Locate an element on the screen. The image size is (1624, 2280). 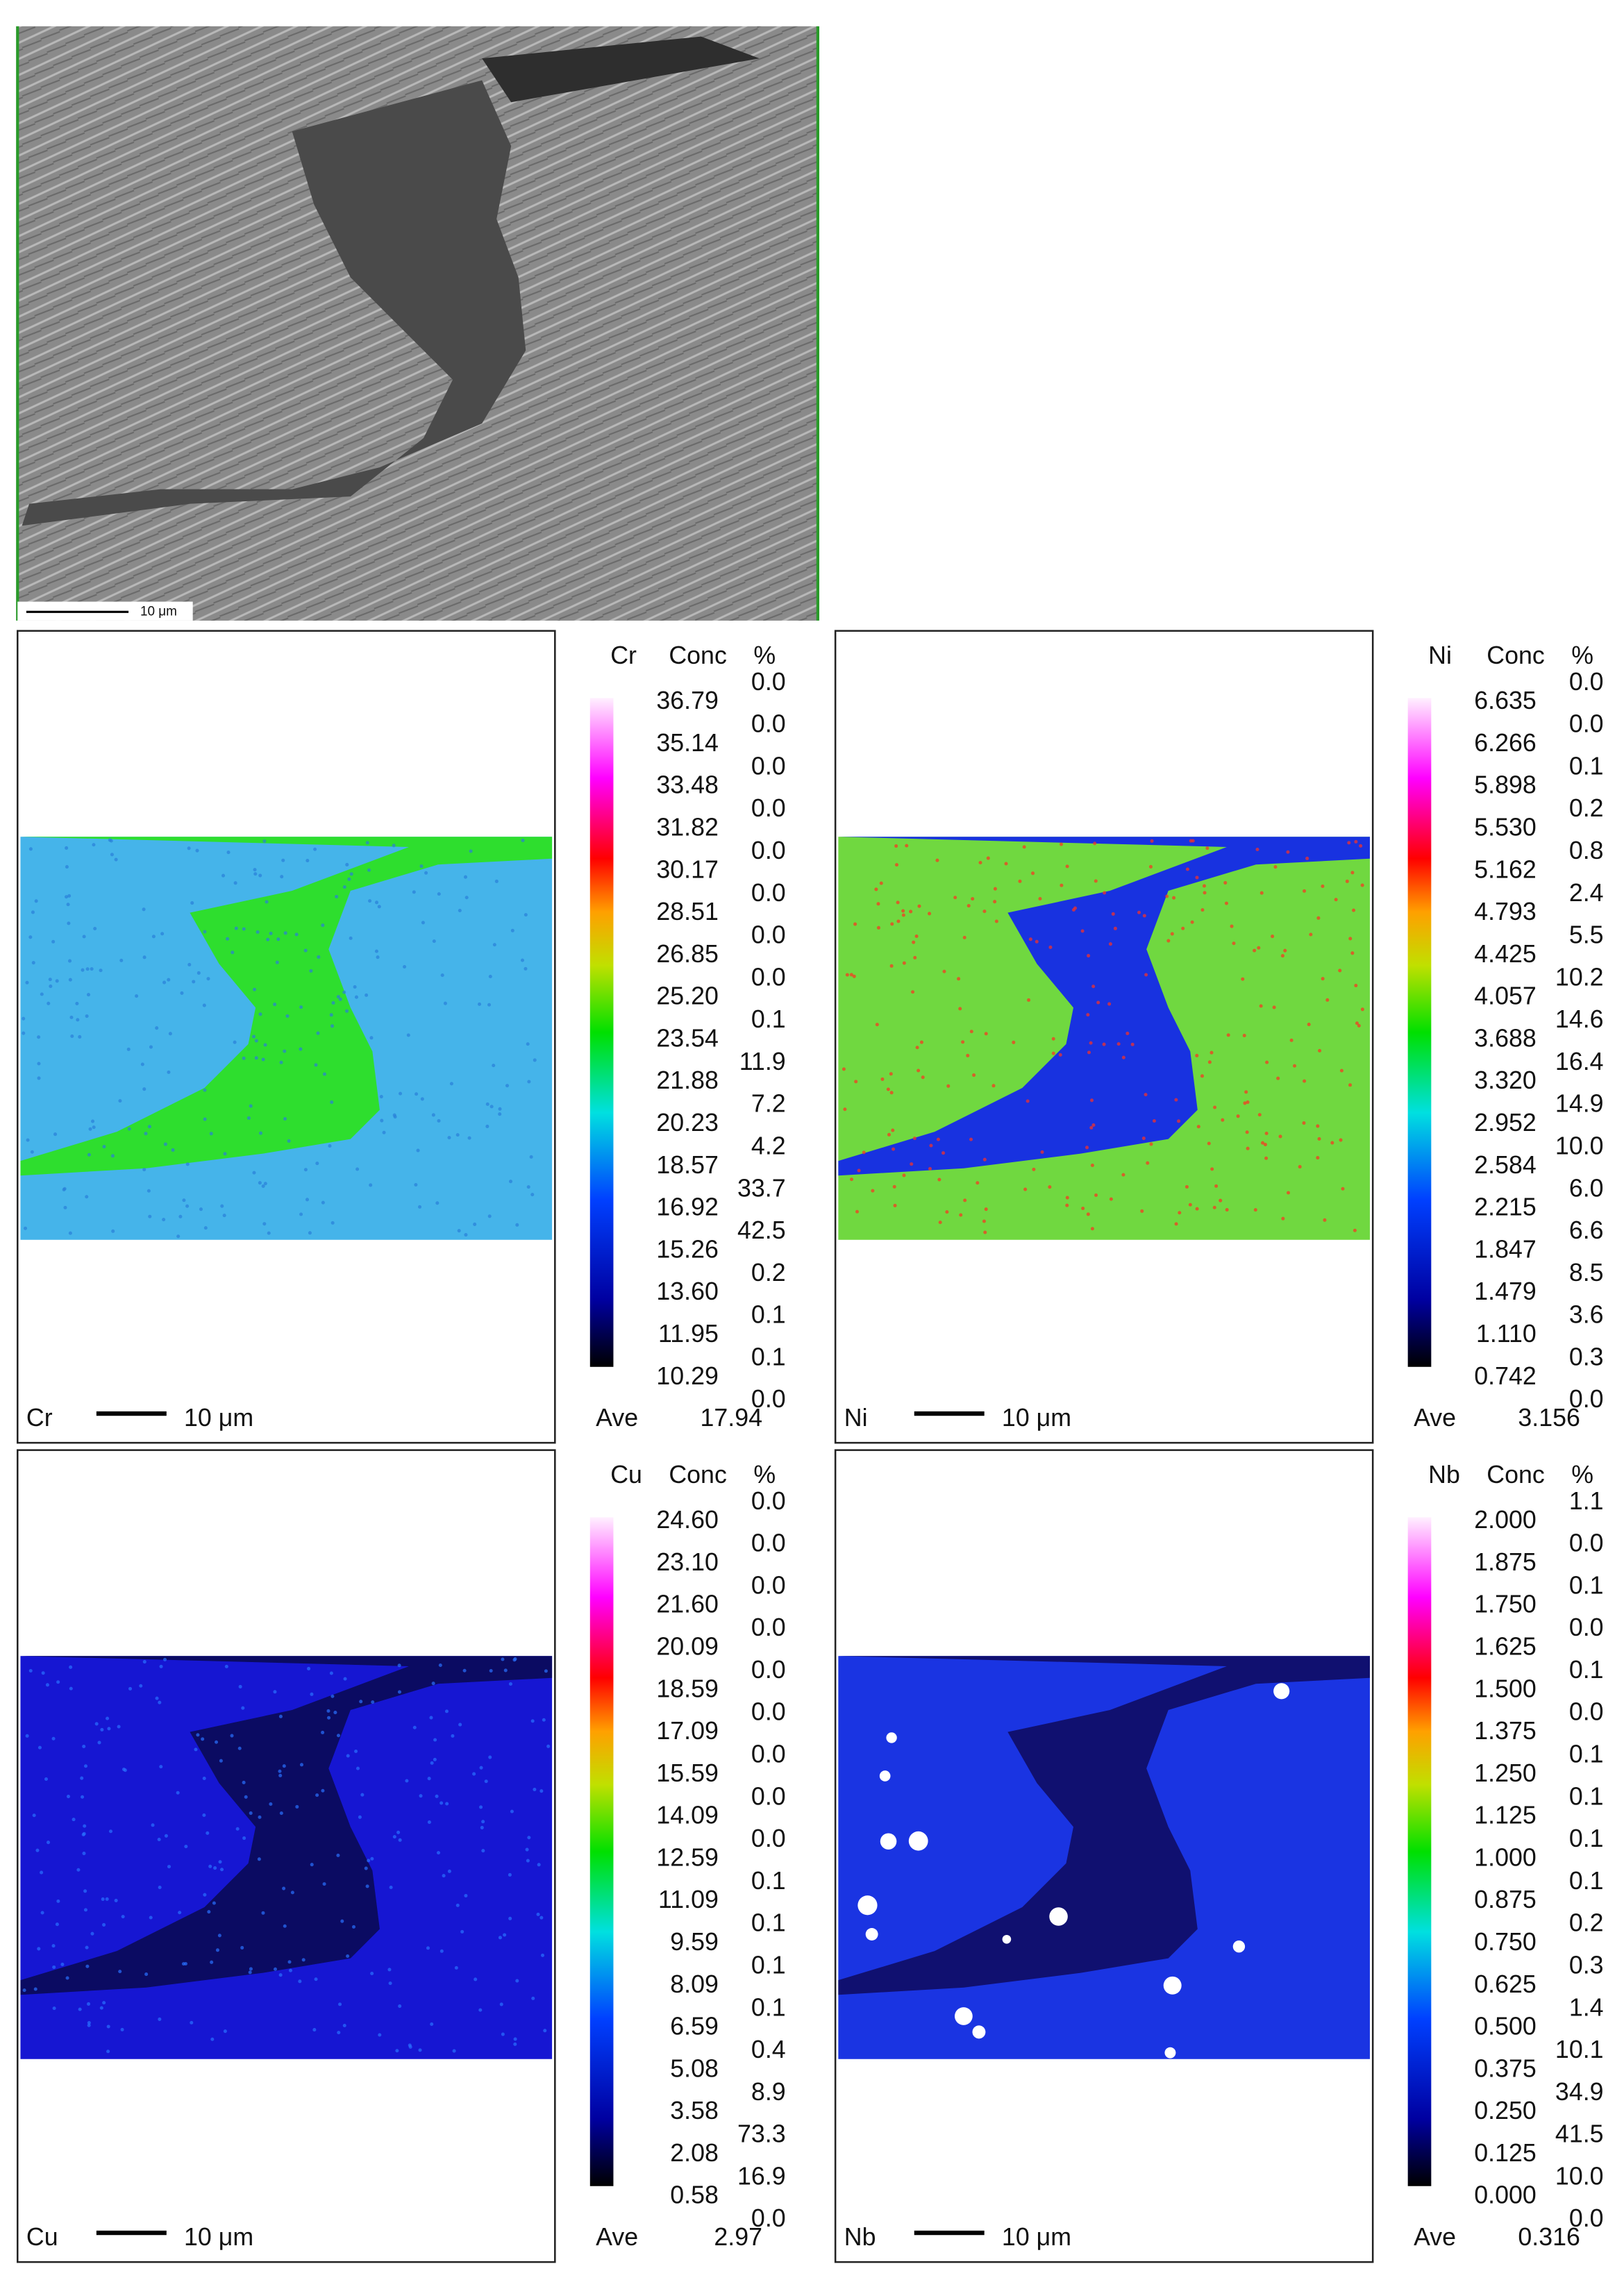
percentage: 0.4 is located at coordinates (768, 2049).